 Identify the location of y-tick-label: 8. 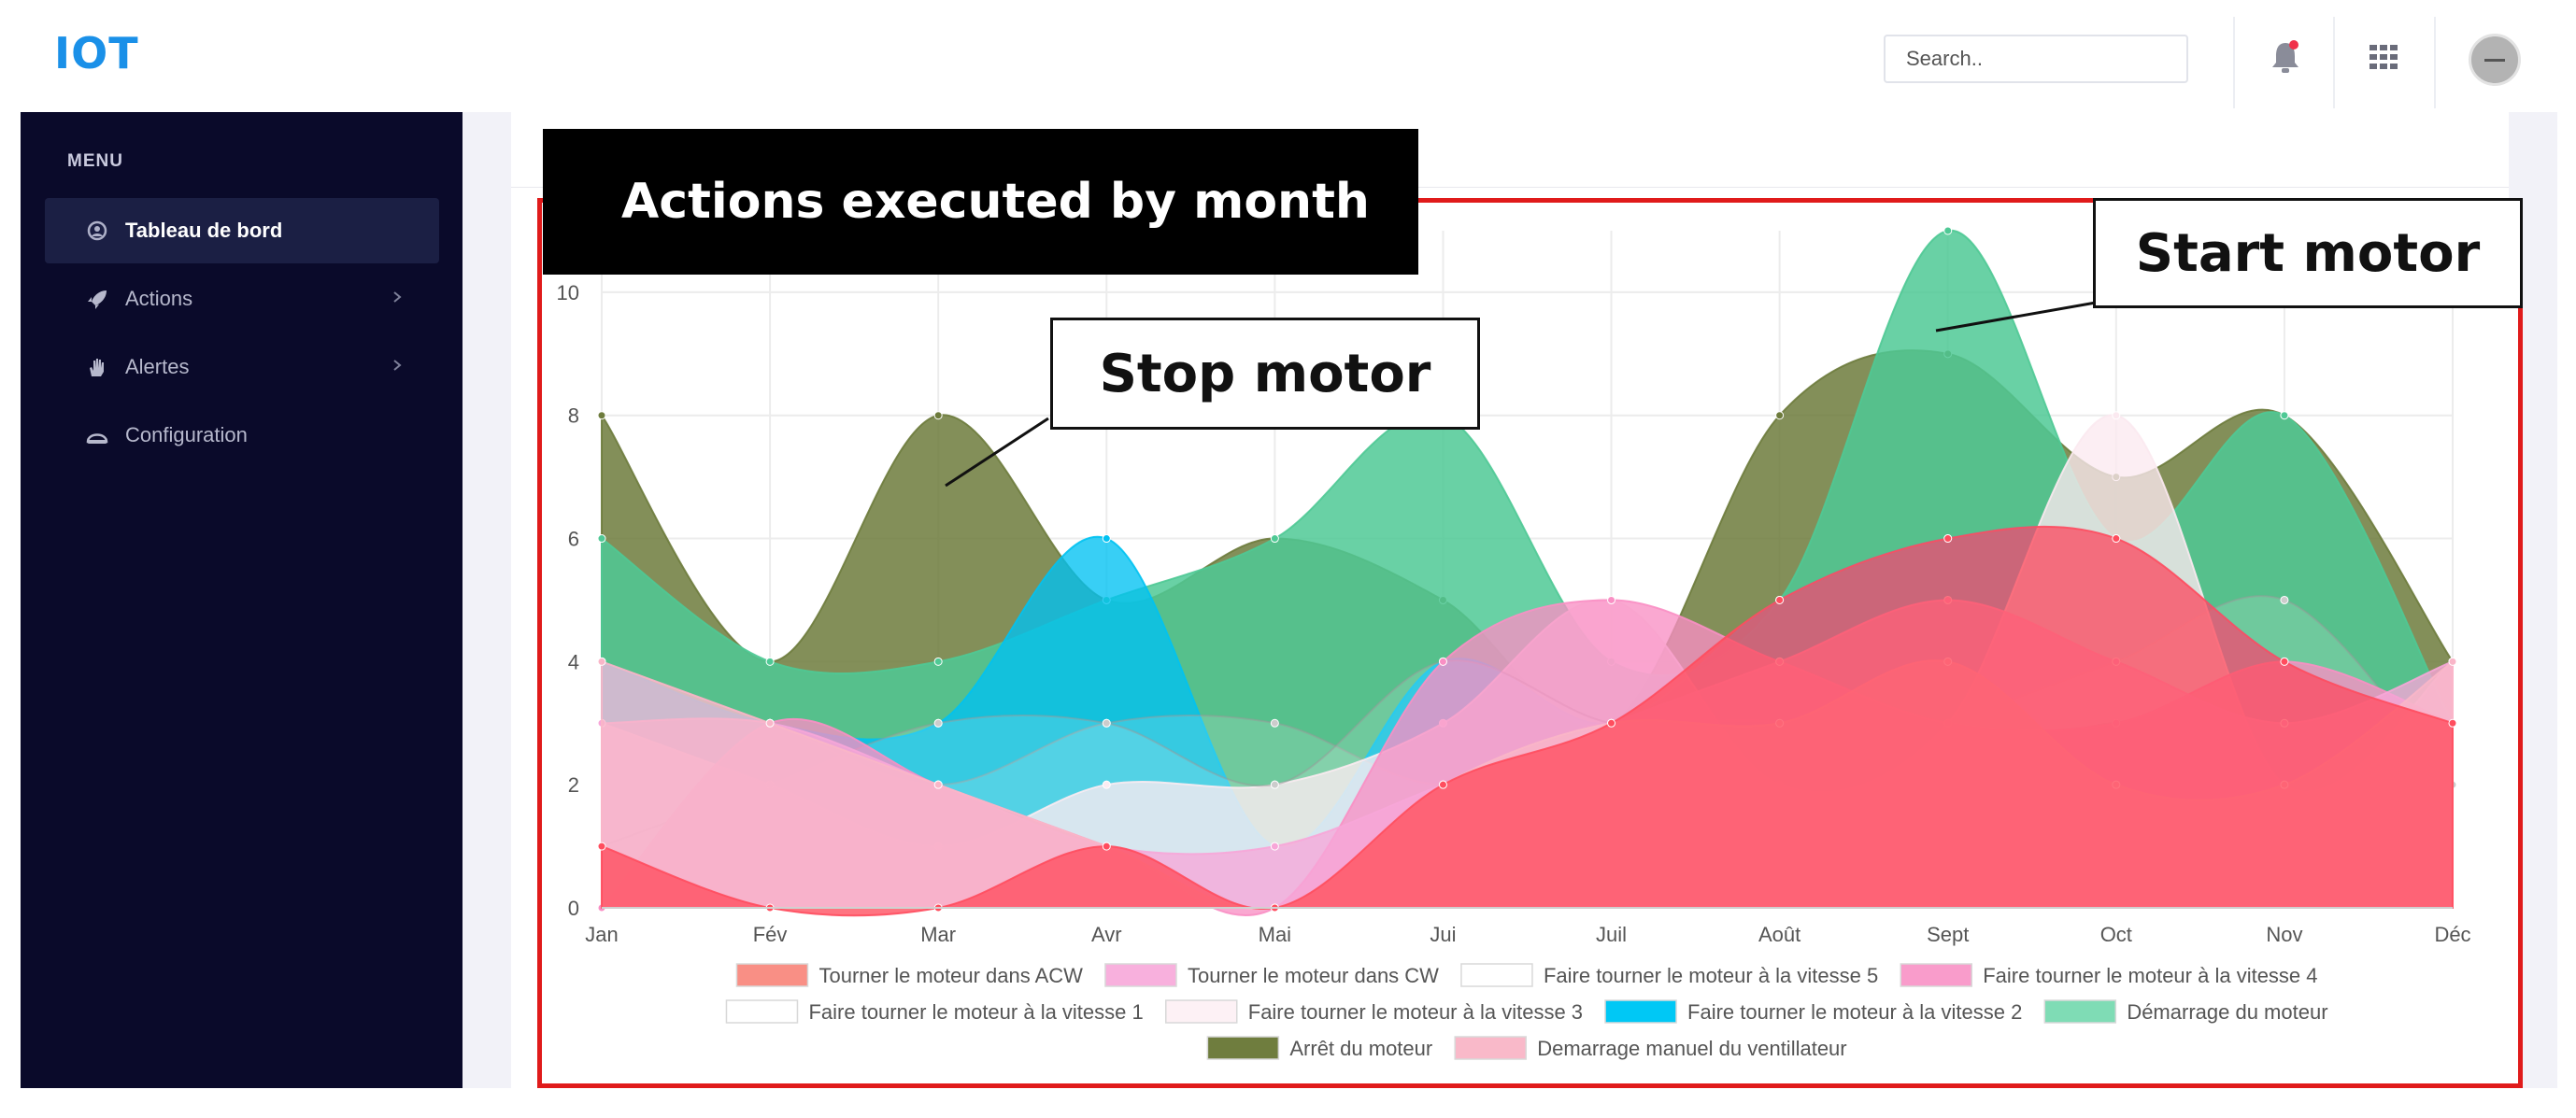
(573, 416).